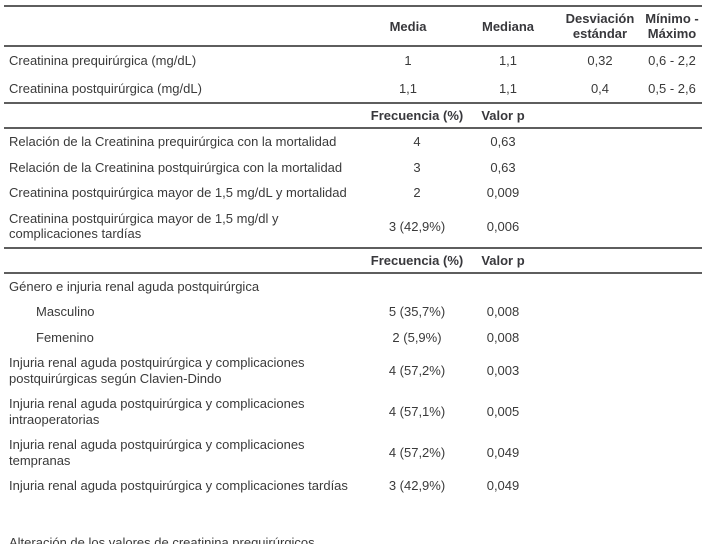 The width and height of the screenshot is (709, 544). What do you see at coordinates (408, 61) in the screenshot?
I see `cell-media: 1` at bounding box center [408, 61].